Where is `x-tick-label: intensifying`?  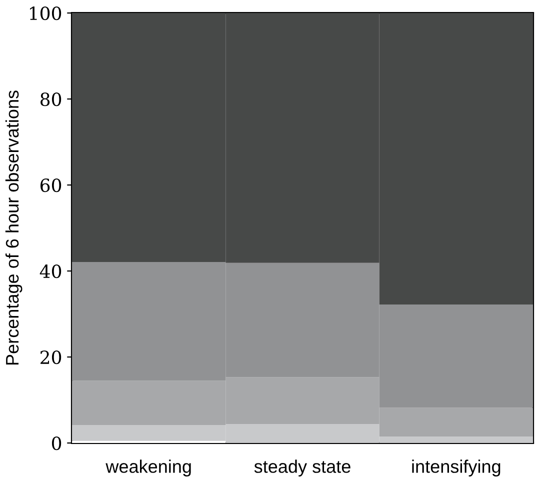
x-tick-label: intensifying is located at coordinates (456, 468).